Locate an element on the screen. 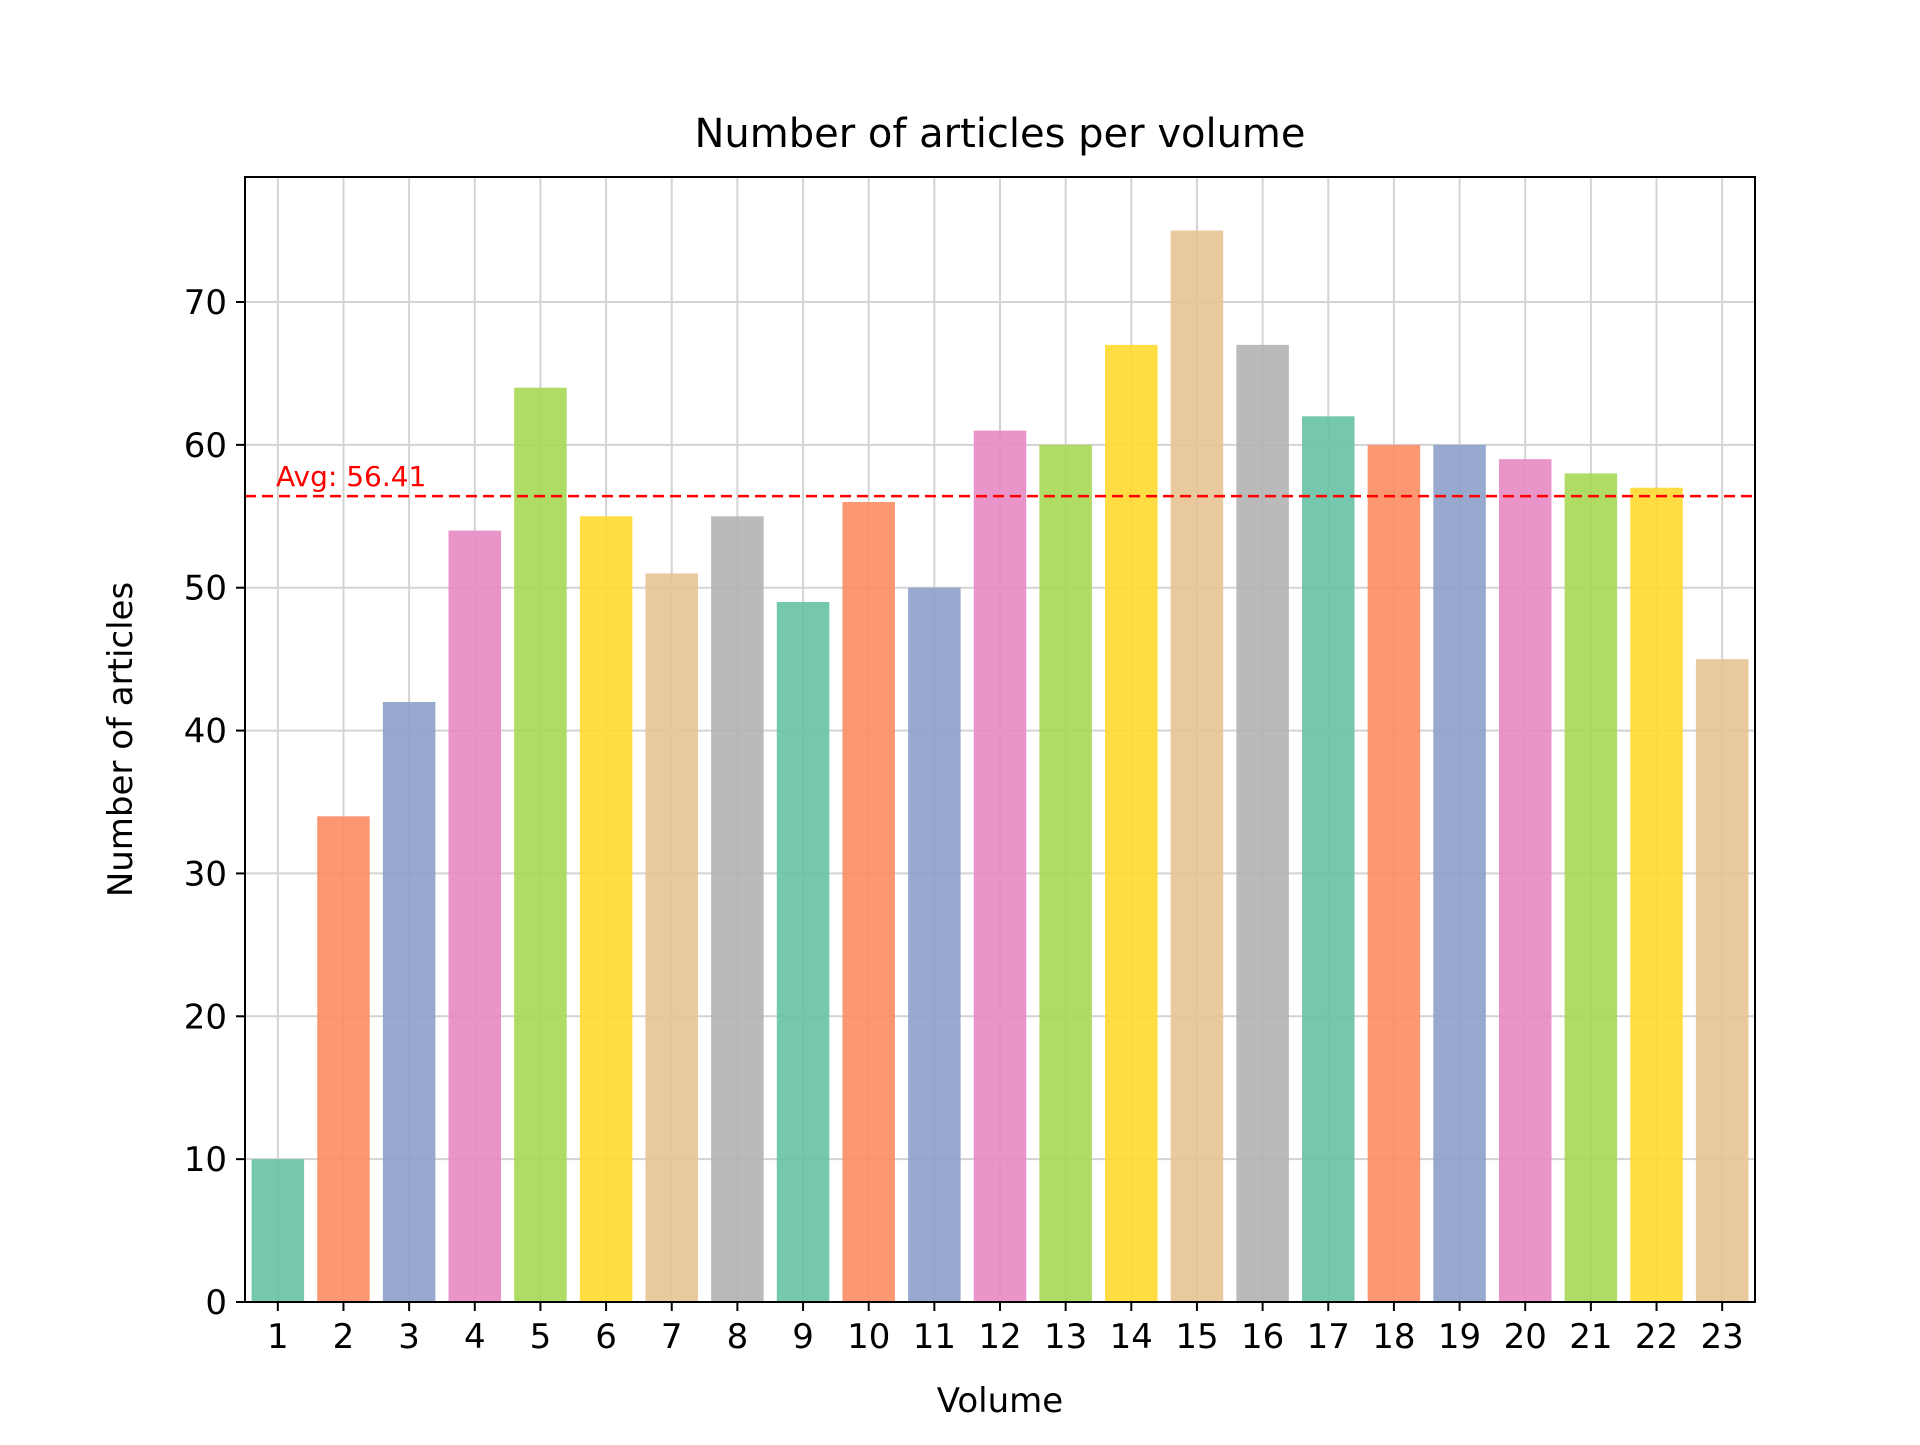 This screenshot has width=1920, height=1445. average-label: Avg: 56.41 is located at coordinates (351, 476).